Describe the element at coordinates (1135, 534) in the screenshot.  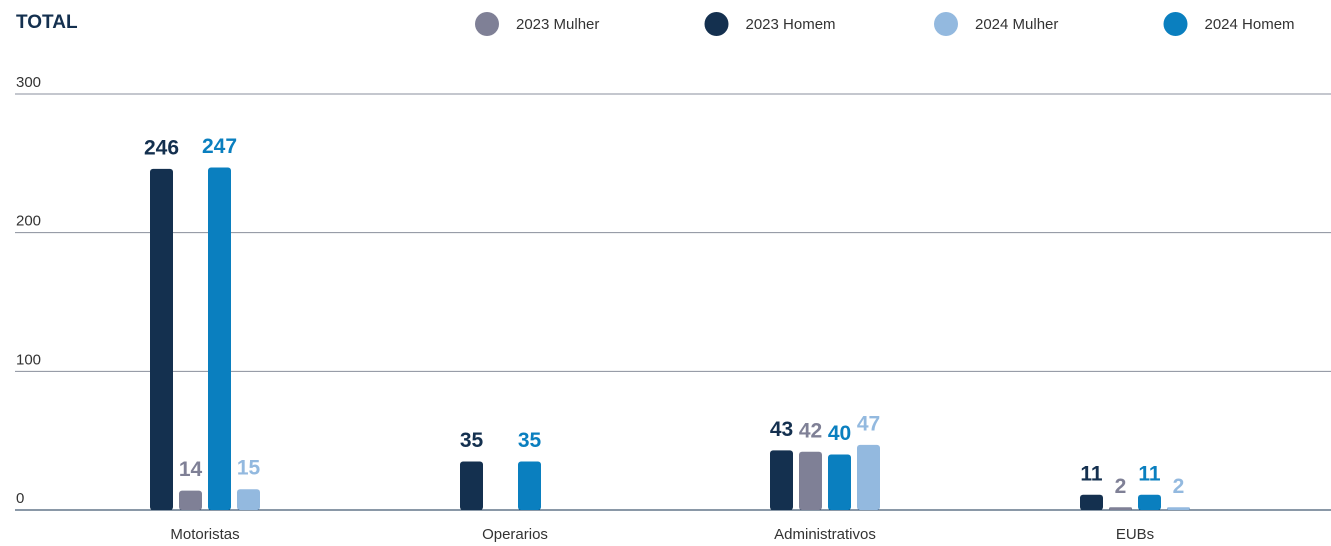
I see `x-tick-label: EUBs` at that location.